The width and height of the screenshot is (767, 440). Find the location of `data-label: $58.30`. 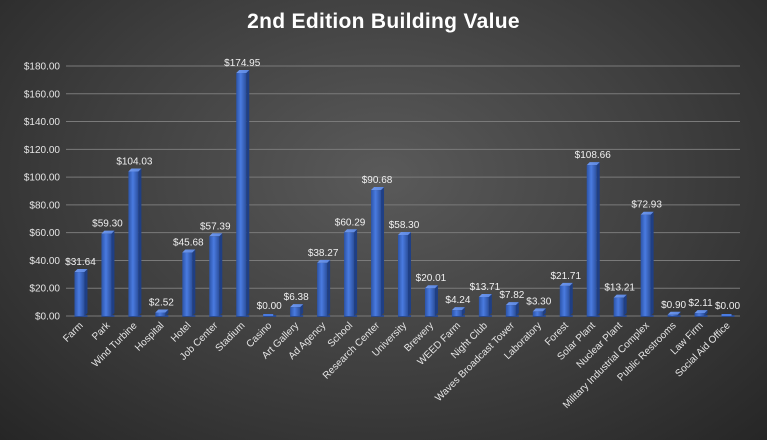

data-label: $58.30 is located at coordinates (404, 225).